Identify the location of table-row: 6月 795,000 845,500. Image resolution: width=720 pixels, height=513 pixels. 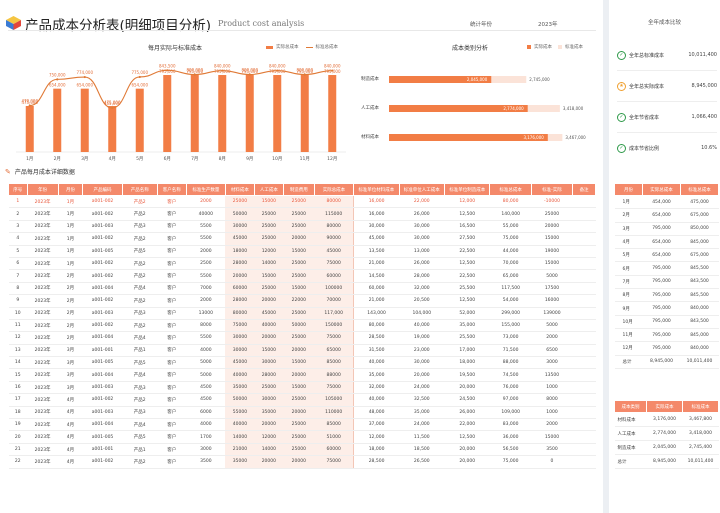
(666, 268).